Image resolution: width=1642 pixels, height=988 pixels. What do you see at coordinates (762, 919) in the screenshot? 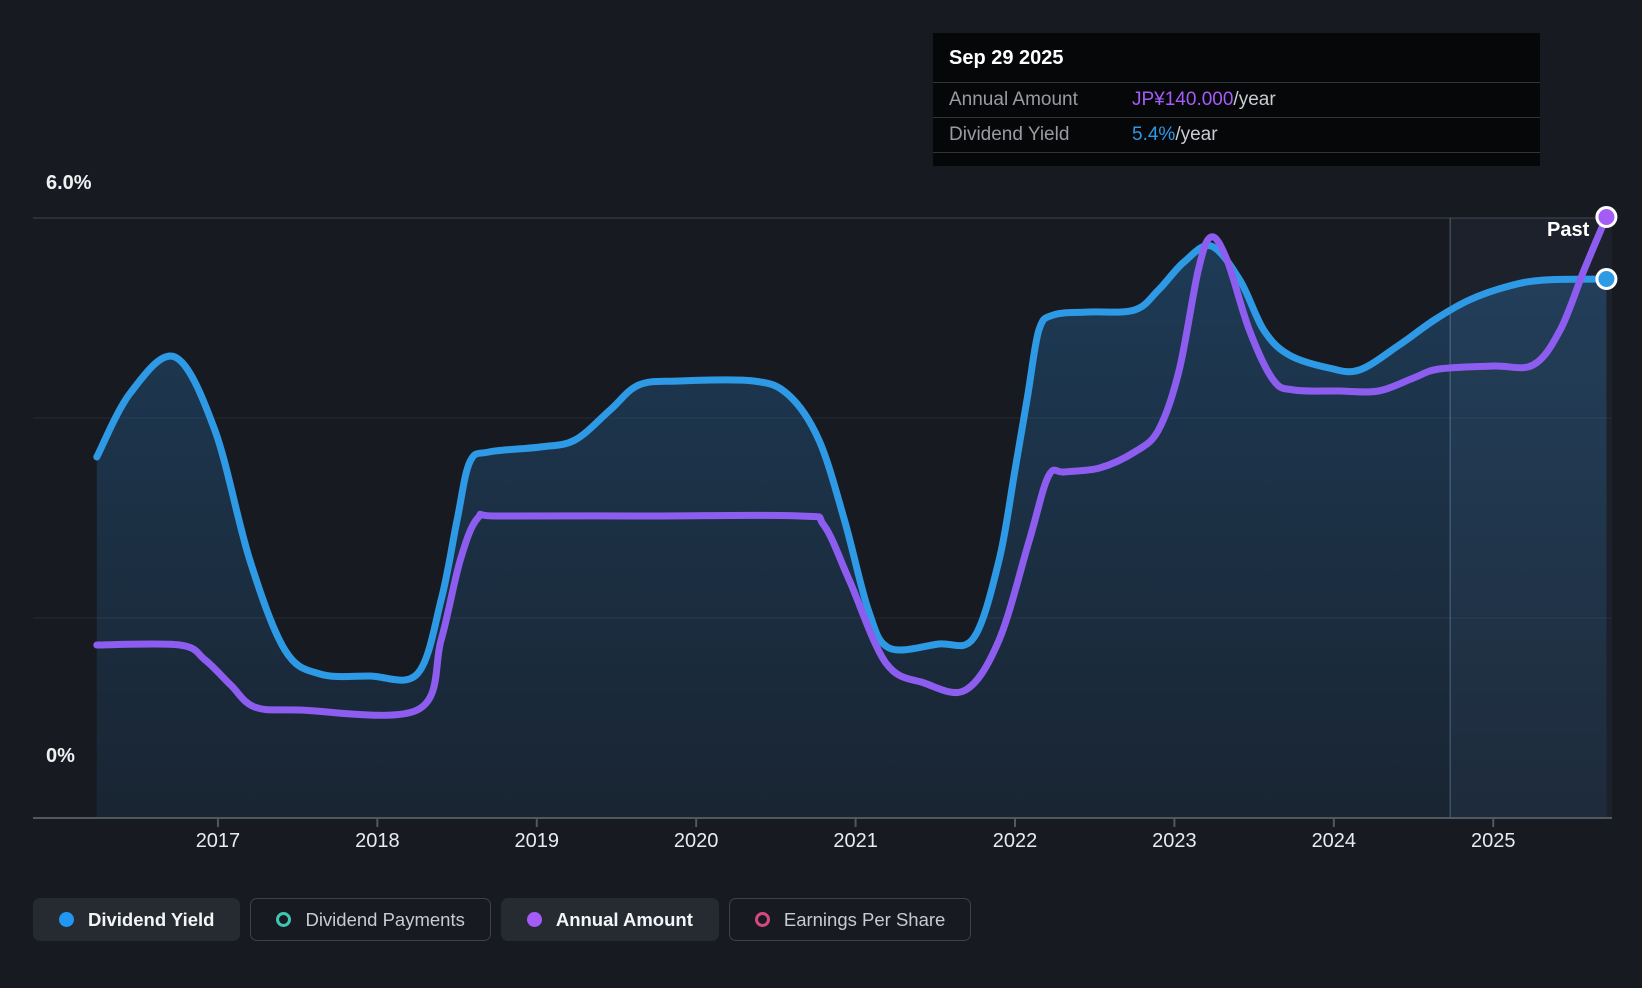
I see `earnings-per-share-ring-icon` at bounding box center [762, 919].